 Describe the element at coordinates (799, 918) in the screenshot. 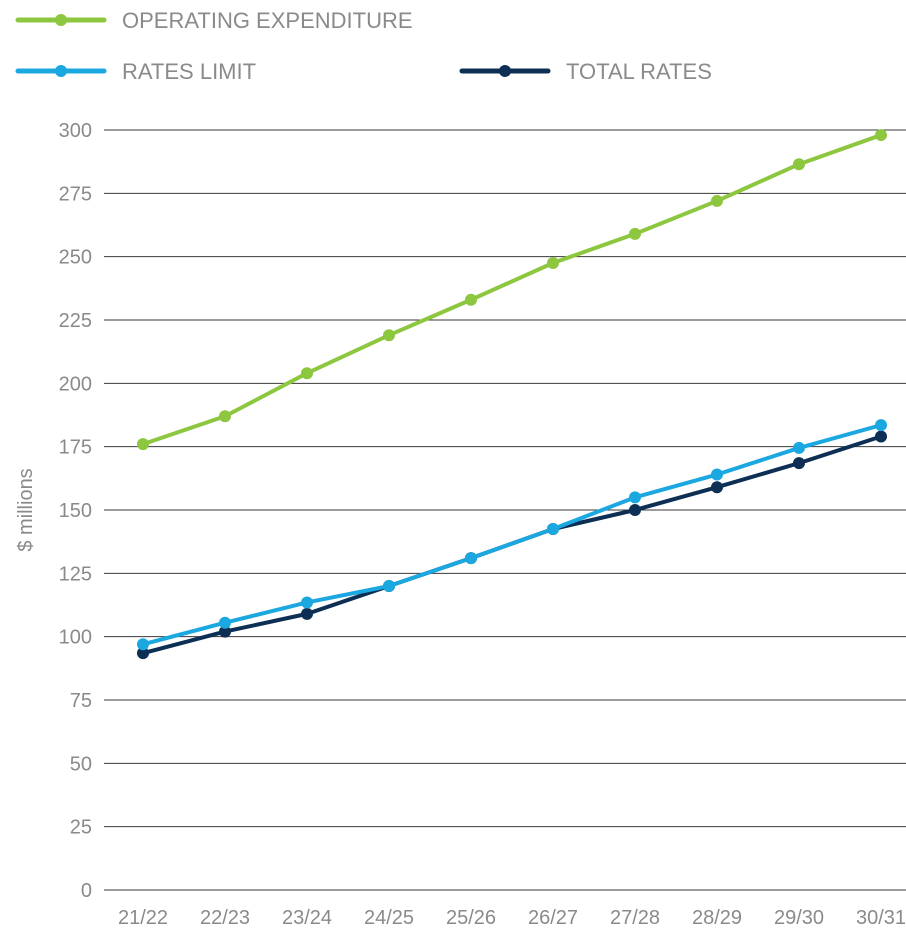

I see `x-tick-label: 29/30` at that location.